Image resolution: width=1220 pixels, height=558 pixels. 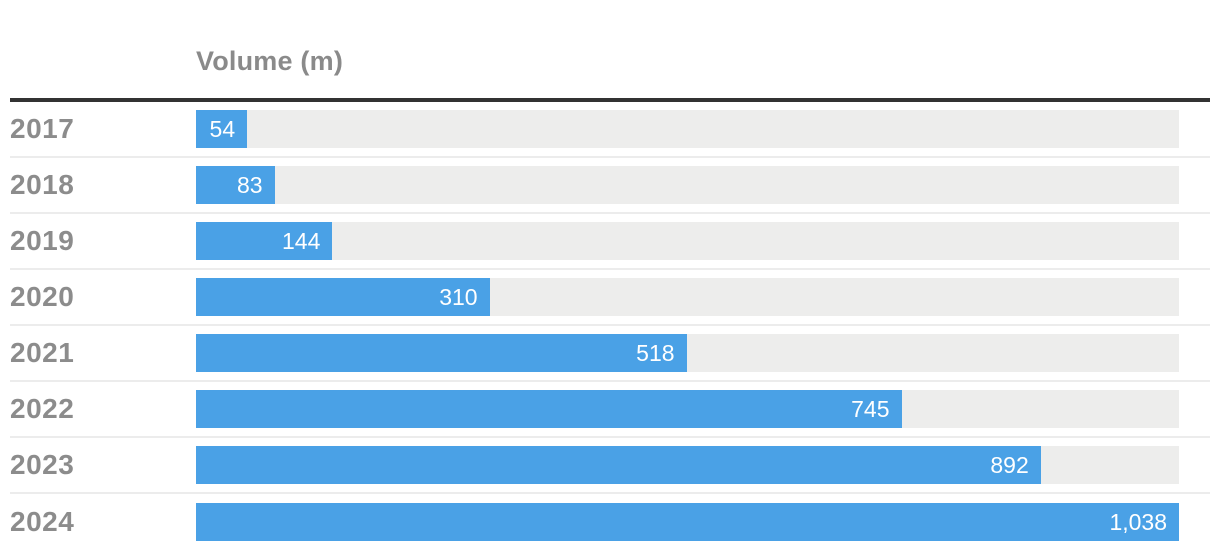 I want to click on bar-track: 745, so click(x=687, y=409).